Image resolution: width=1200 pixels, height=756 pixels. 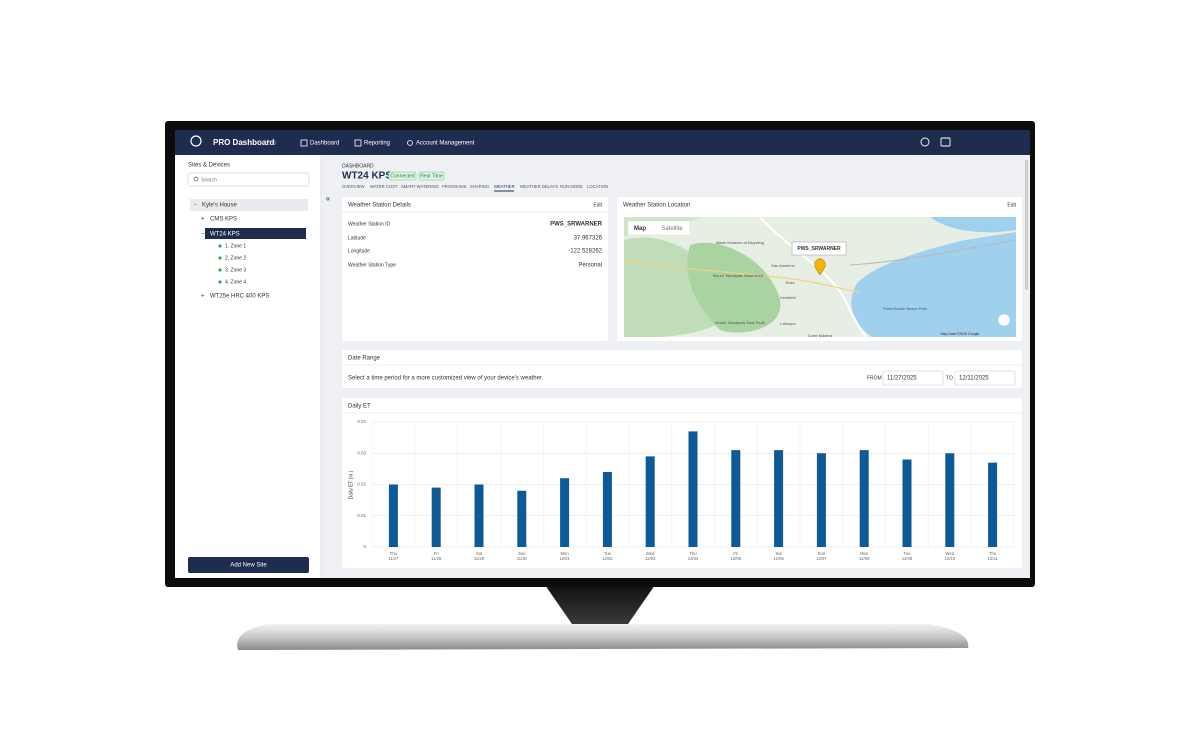 I want to click on tab: WATER COST, so click(x=384, y=186).